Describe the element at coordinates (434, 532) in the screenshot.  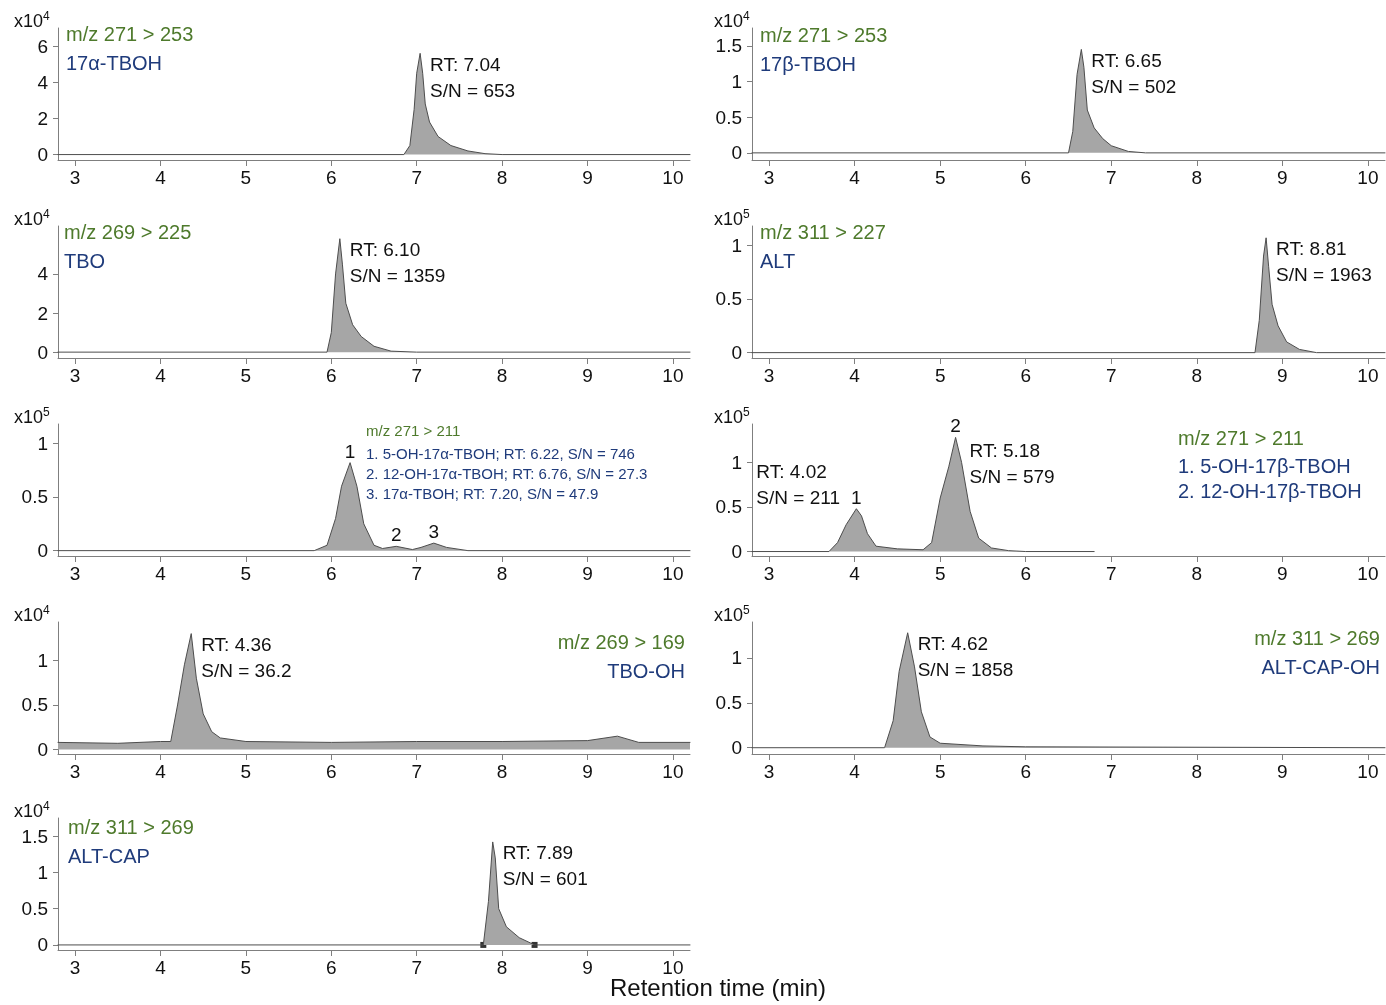
I see `annotation: 3` at that location.